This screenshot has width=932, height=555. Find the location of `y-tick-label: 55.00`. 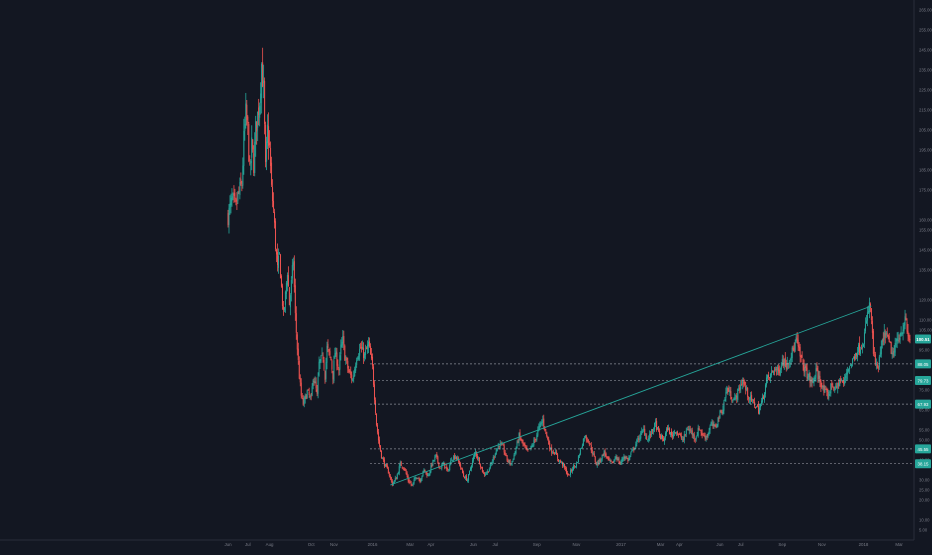

y-tick-label: 55.00 is located at coordinates (924, 430).